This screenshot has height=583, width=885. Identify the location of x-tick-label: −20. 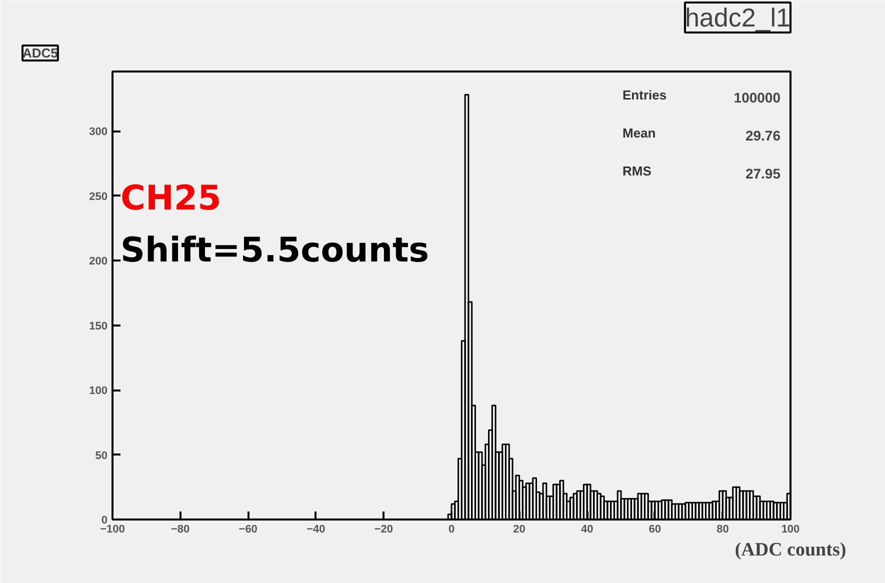
(384, 530).